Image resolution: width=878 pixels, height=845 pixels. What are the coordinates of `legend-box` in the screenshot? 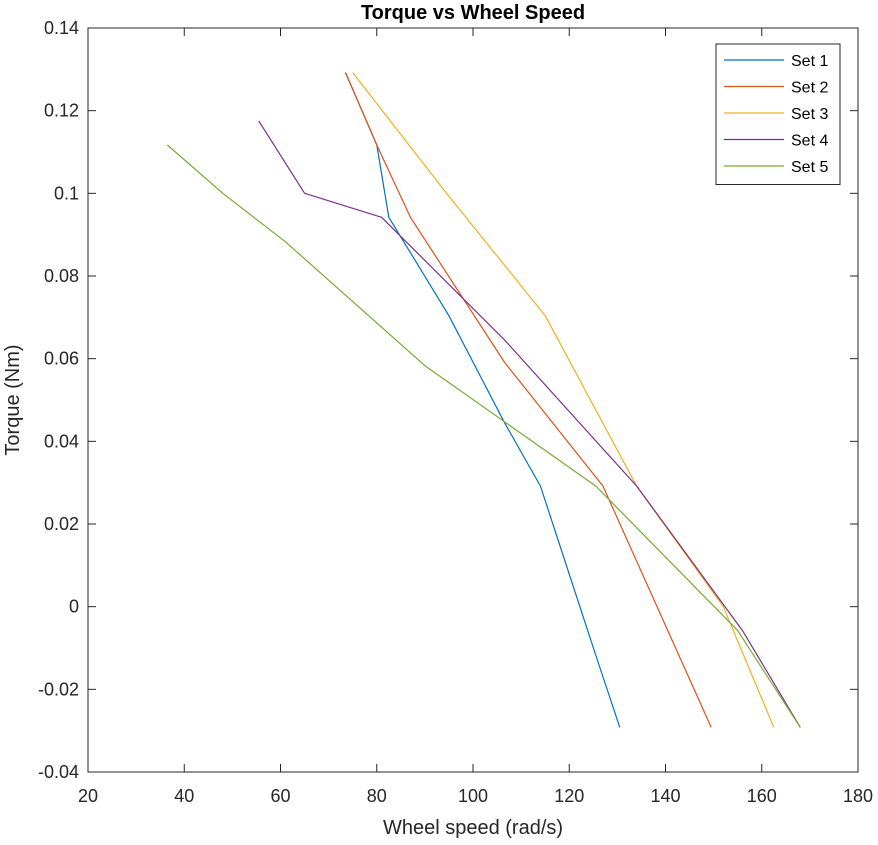 It's located at (778, 114).